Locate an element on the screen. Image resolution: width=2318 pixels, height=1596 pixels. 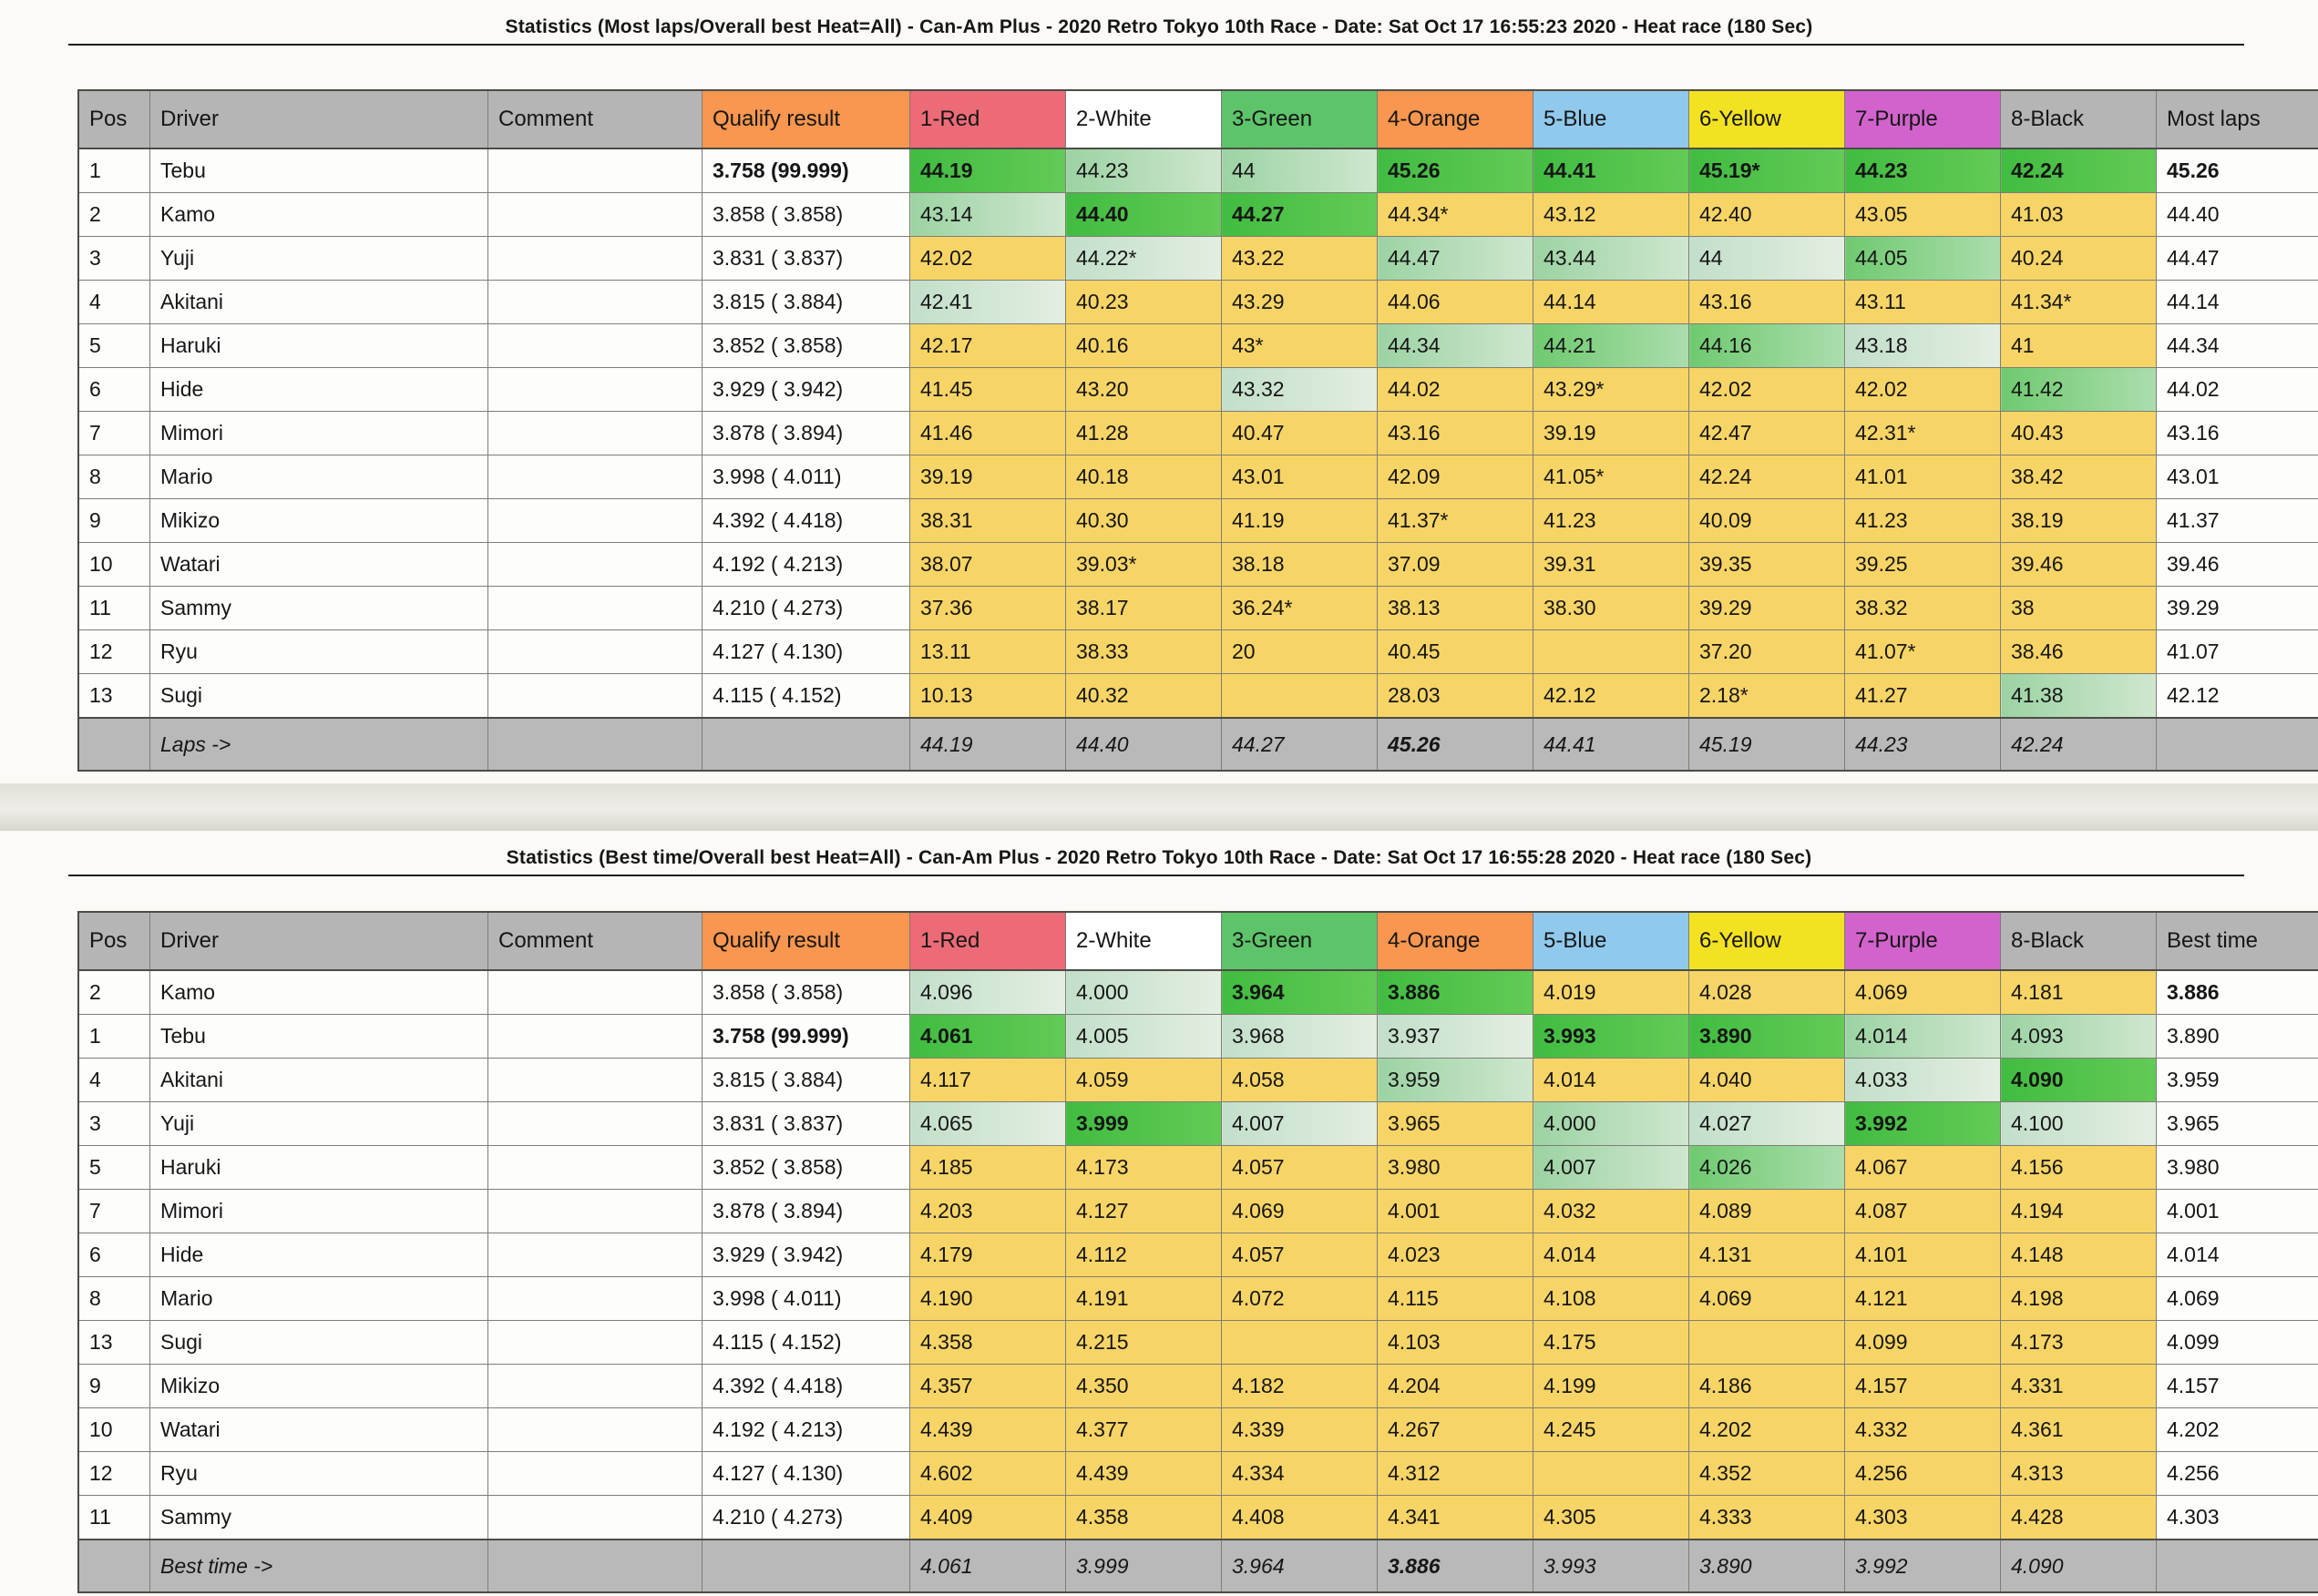
column-header-5-blue: 5-Blue is located at coordinates (1611, 119).